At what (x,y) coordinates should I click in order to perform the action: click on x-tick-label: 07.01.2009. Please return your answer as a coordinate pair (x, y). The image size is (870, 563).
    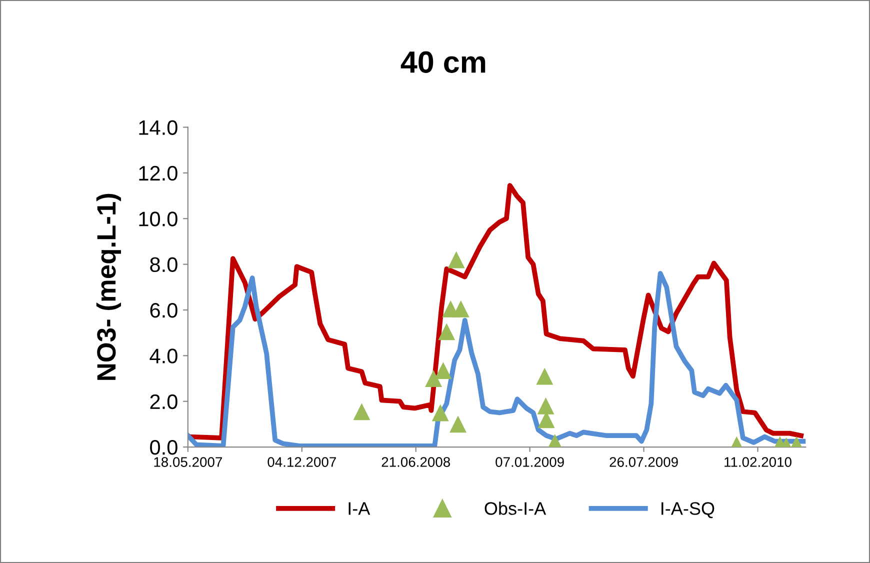
    Looking at the image, I should click on (530, 462).